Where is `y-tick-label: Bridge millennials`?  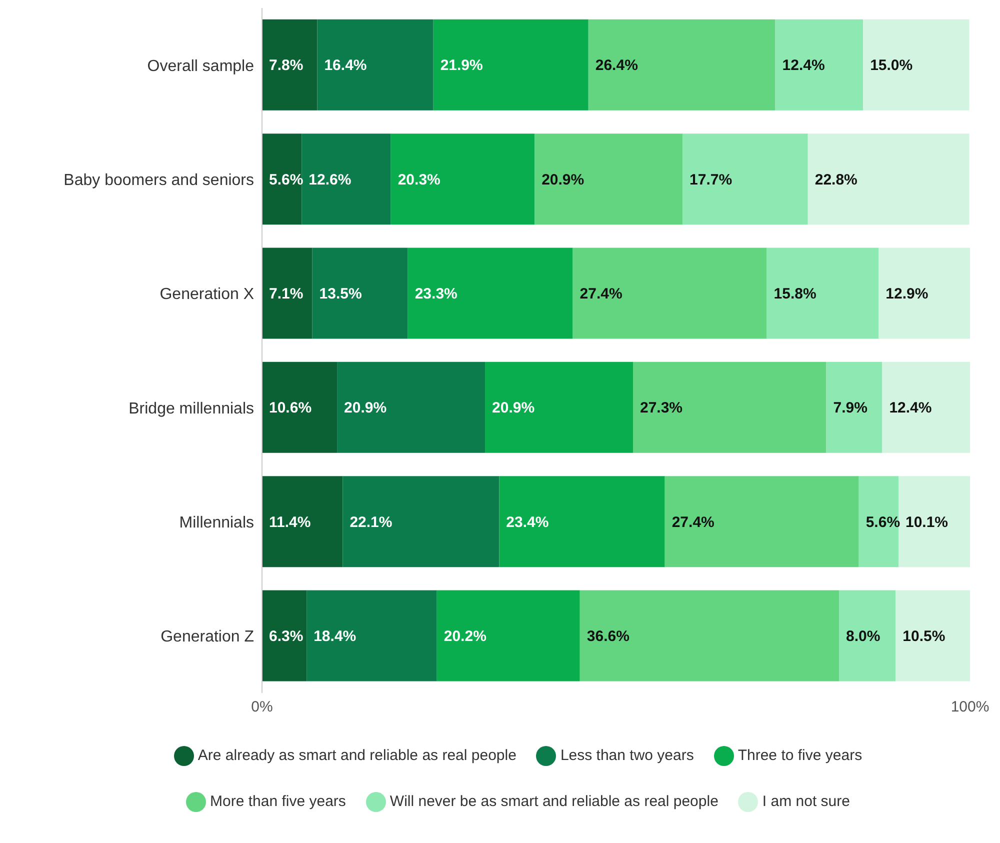
y-tick-label: Bridge millennials is located at coordinates (191, 409).